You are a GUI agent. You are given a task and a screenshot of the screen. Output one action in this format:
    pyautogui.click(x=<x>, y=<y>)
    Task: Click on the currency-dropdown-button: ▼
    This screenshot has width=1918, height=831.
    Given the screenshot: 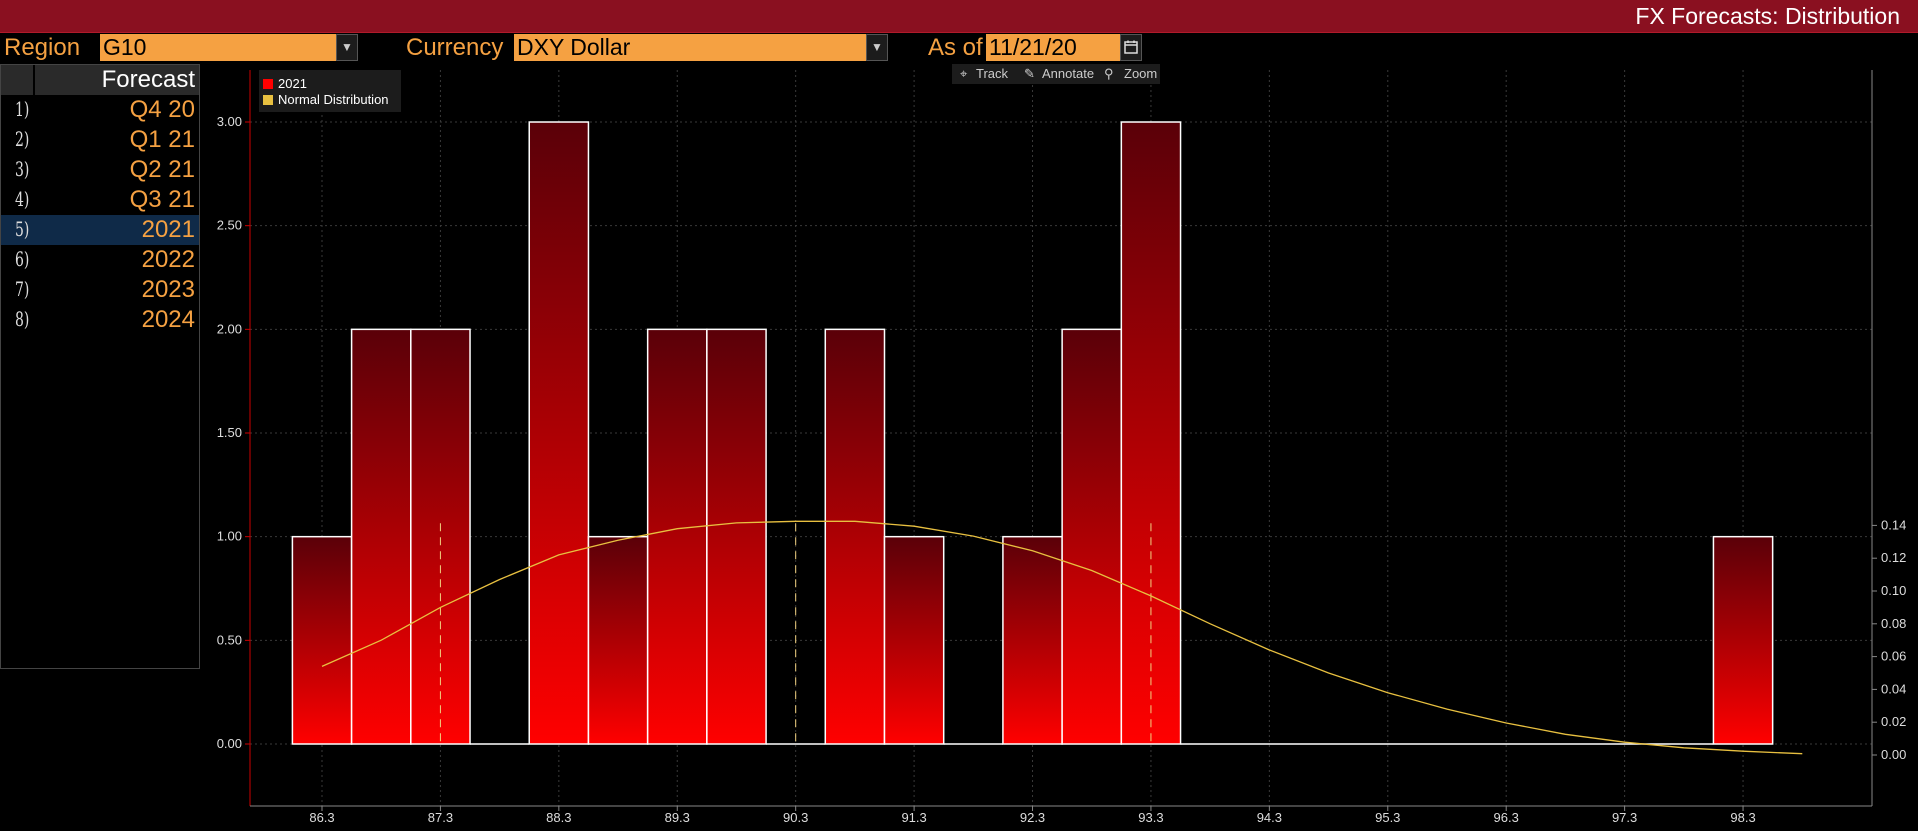 What is the action you would take?
    pyautogui.click(x=877, y=47)
    